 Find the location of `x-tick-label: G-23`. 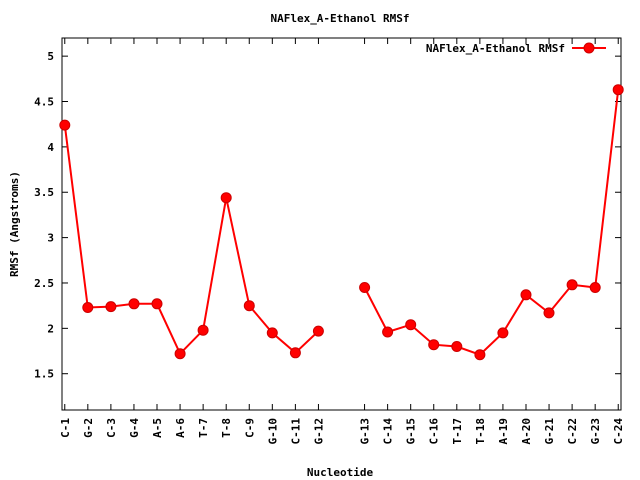

x-tick-label: G-23 is located at coordinates (595, 431).